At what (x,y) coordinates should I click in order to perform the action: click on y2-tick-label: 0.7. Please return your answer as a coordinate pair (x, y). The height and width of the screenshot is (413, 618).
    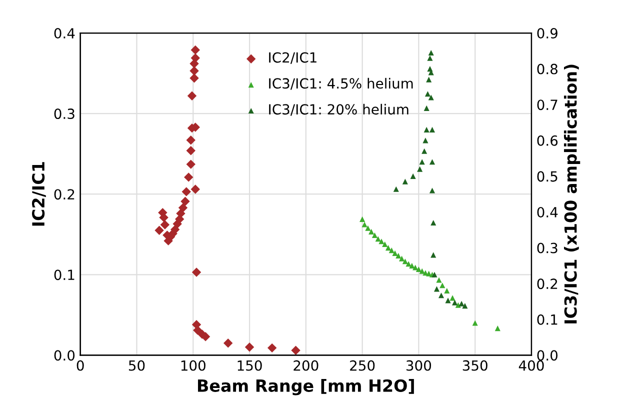
    Looking at the image, I should click on (547, 105).